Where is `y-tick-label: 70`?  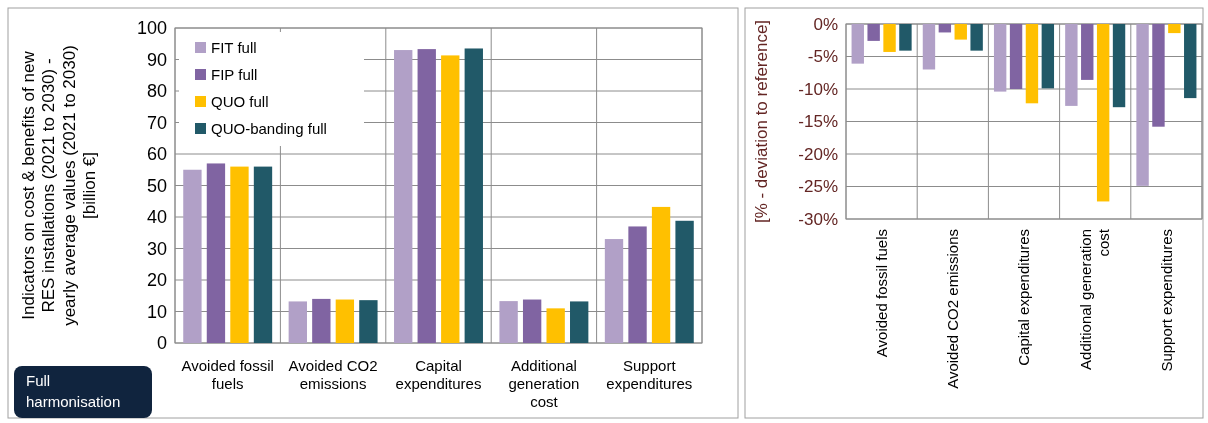
y-tick-label: 70 is located at coordinates (156, 122).